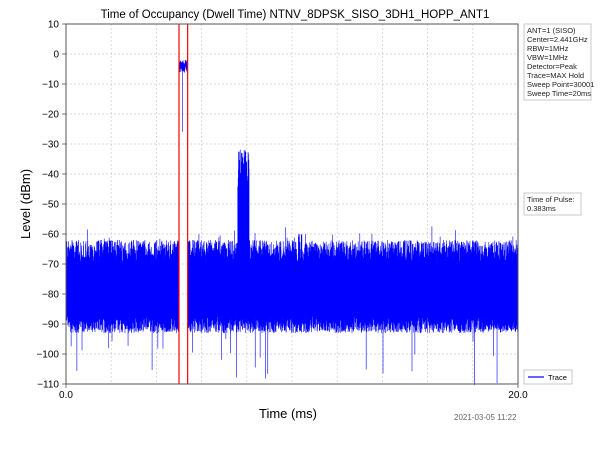 This screenshot has height=450, width=600. What do you see at coordinates (50, 235) in the screenshot?
I see `y-tick-label: −60` at bounding box center [50, 235].